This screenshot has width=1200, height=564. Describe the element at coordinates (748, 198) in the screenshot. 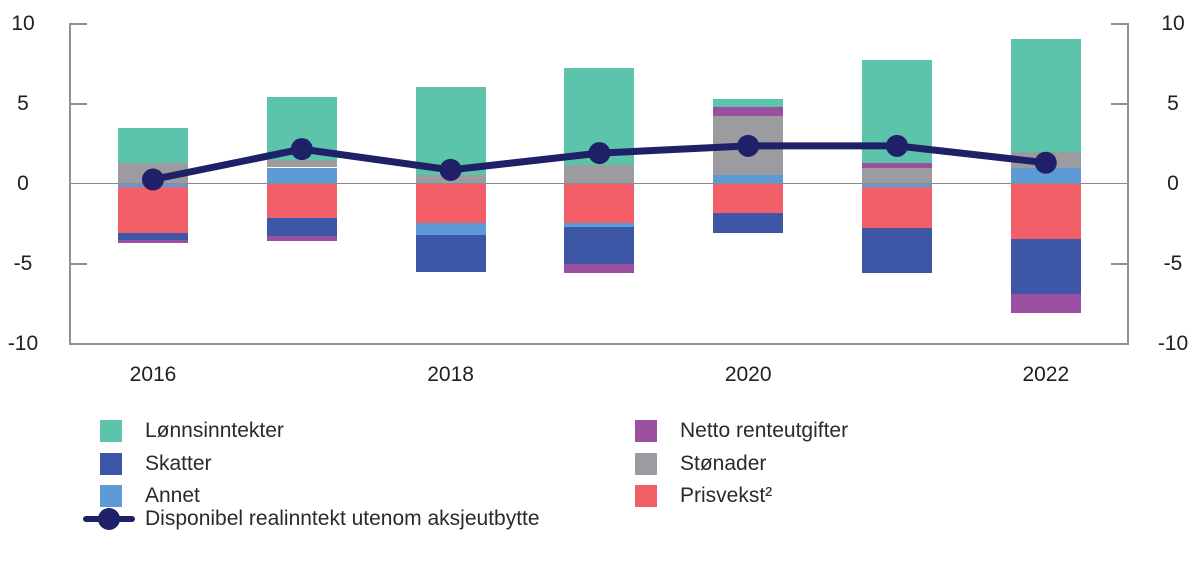

I see `bar-segment-prisvekst-2020` at that location.